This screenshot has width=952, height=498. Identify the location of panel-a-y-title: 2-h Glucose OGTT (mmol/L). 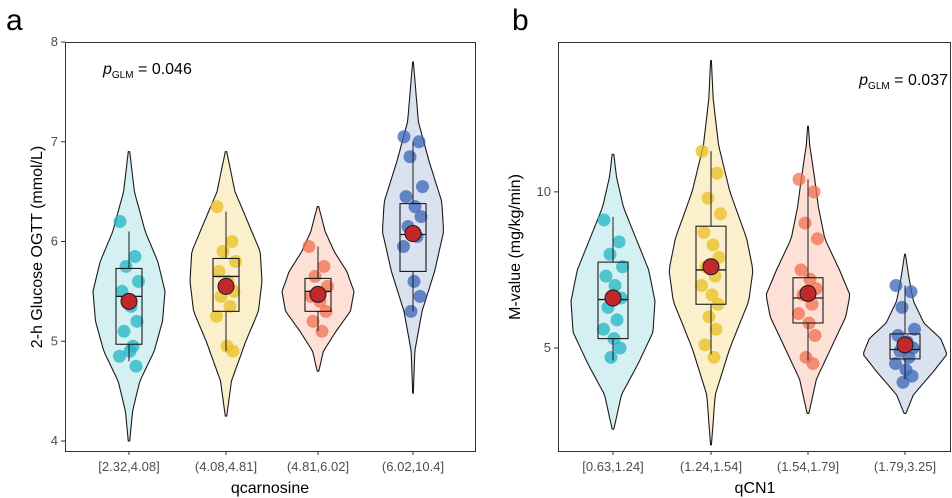
(37, 247).